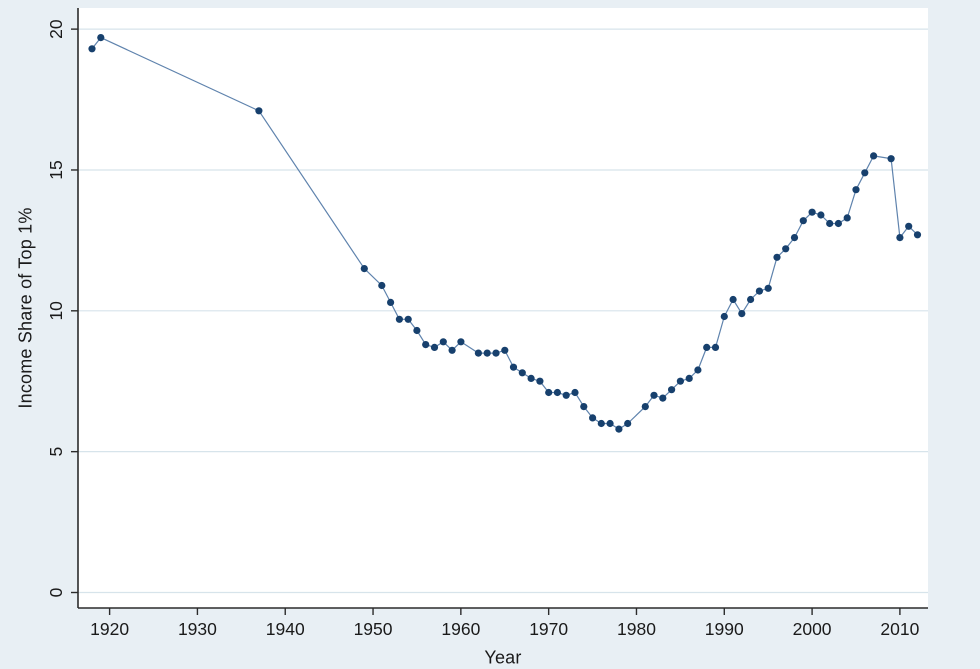 The width and height of the screenshot is (980, 669). Describe the element at coordinates (899, 629) in the screenshot. I see `x-tick-label: 2010` at that location.